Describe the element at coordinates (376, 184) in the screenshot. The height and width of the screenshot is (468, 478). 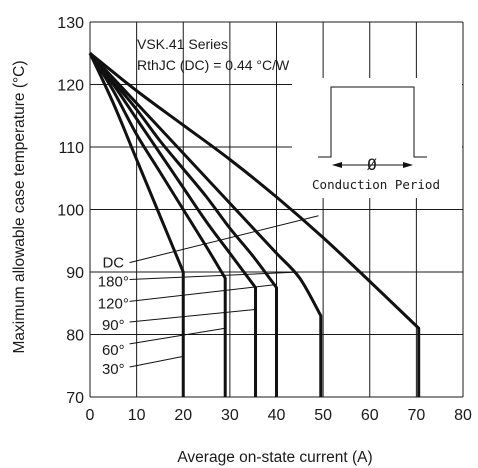
I see `inset-label: Conduction Period` at that location.